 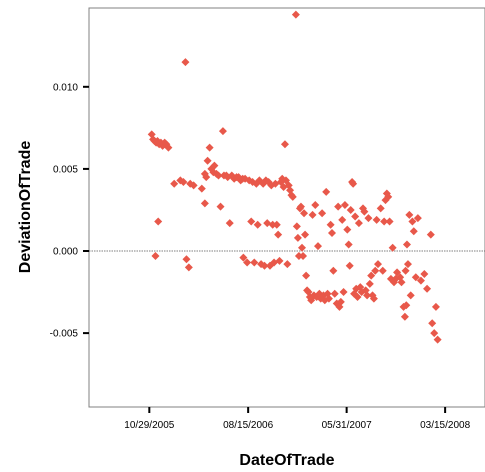 I want to click on y-axis: 0.010 0.005 0.000 -0.005, so click(x=69, y=211).